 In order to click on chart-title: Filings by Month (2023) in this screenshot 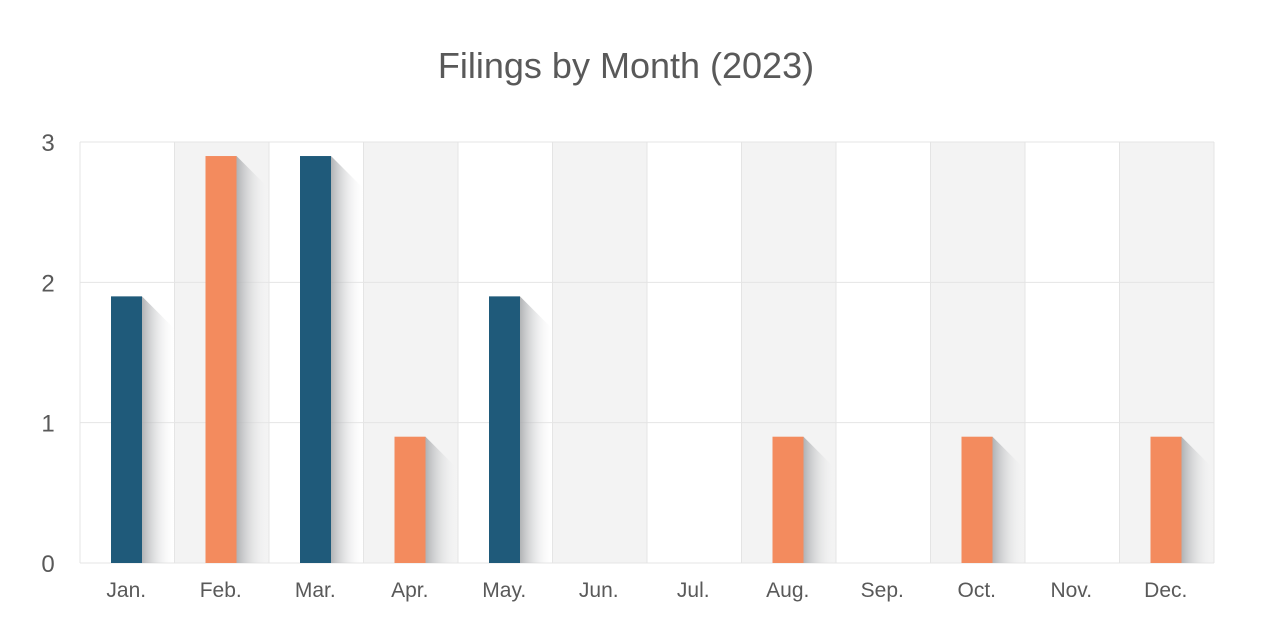, I will do `click(626, 65)`.